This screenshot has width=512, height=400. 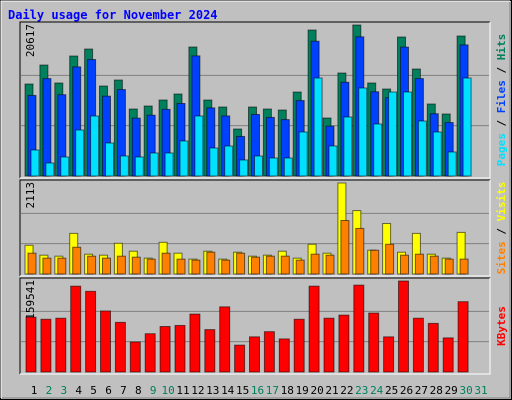 What do you see at coordinates (421, 390) in the screenshot?
I see `x-tick-label: 27` at bounding box center [421, 390].